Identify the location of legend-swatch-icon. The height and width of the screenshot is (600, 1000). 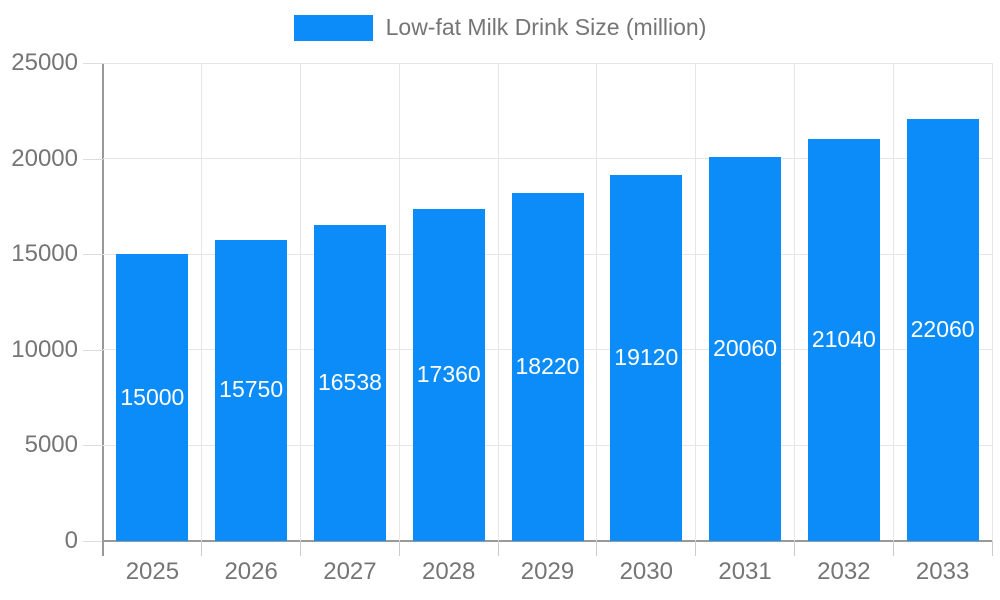
(333, 27).